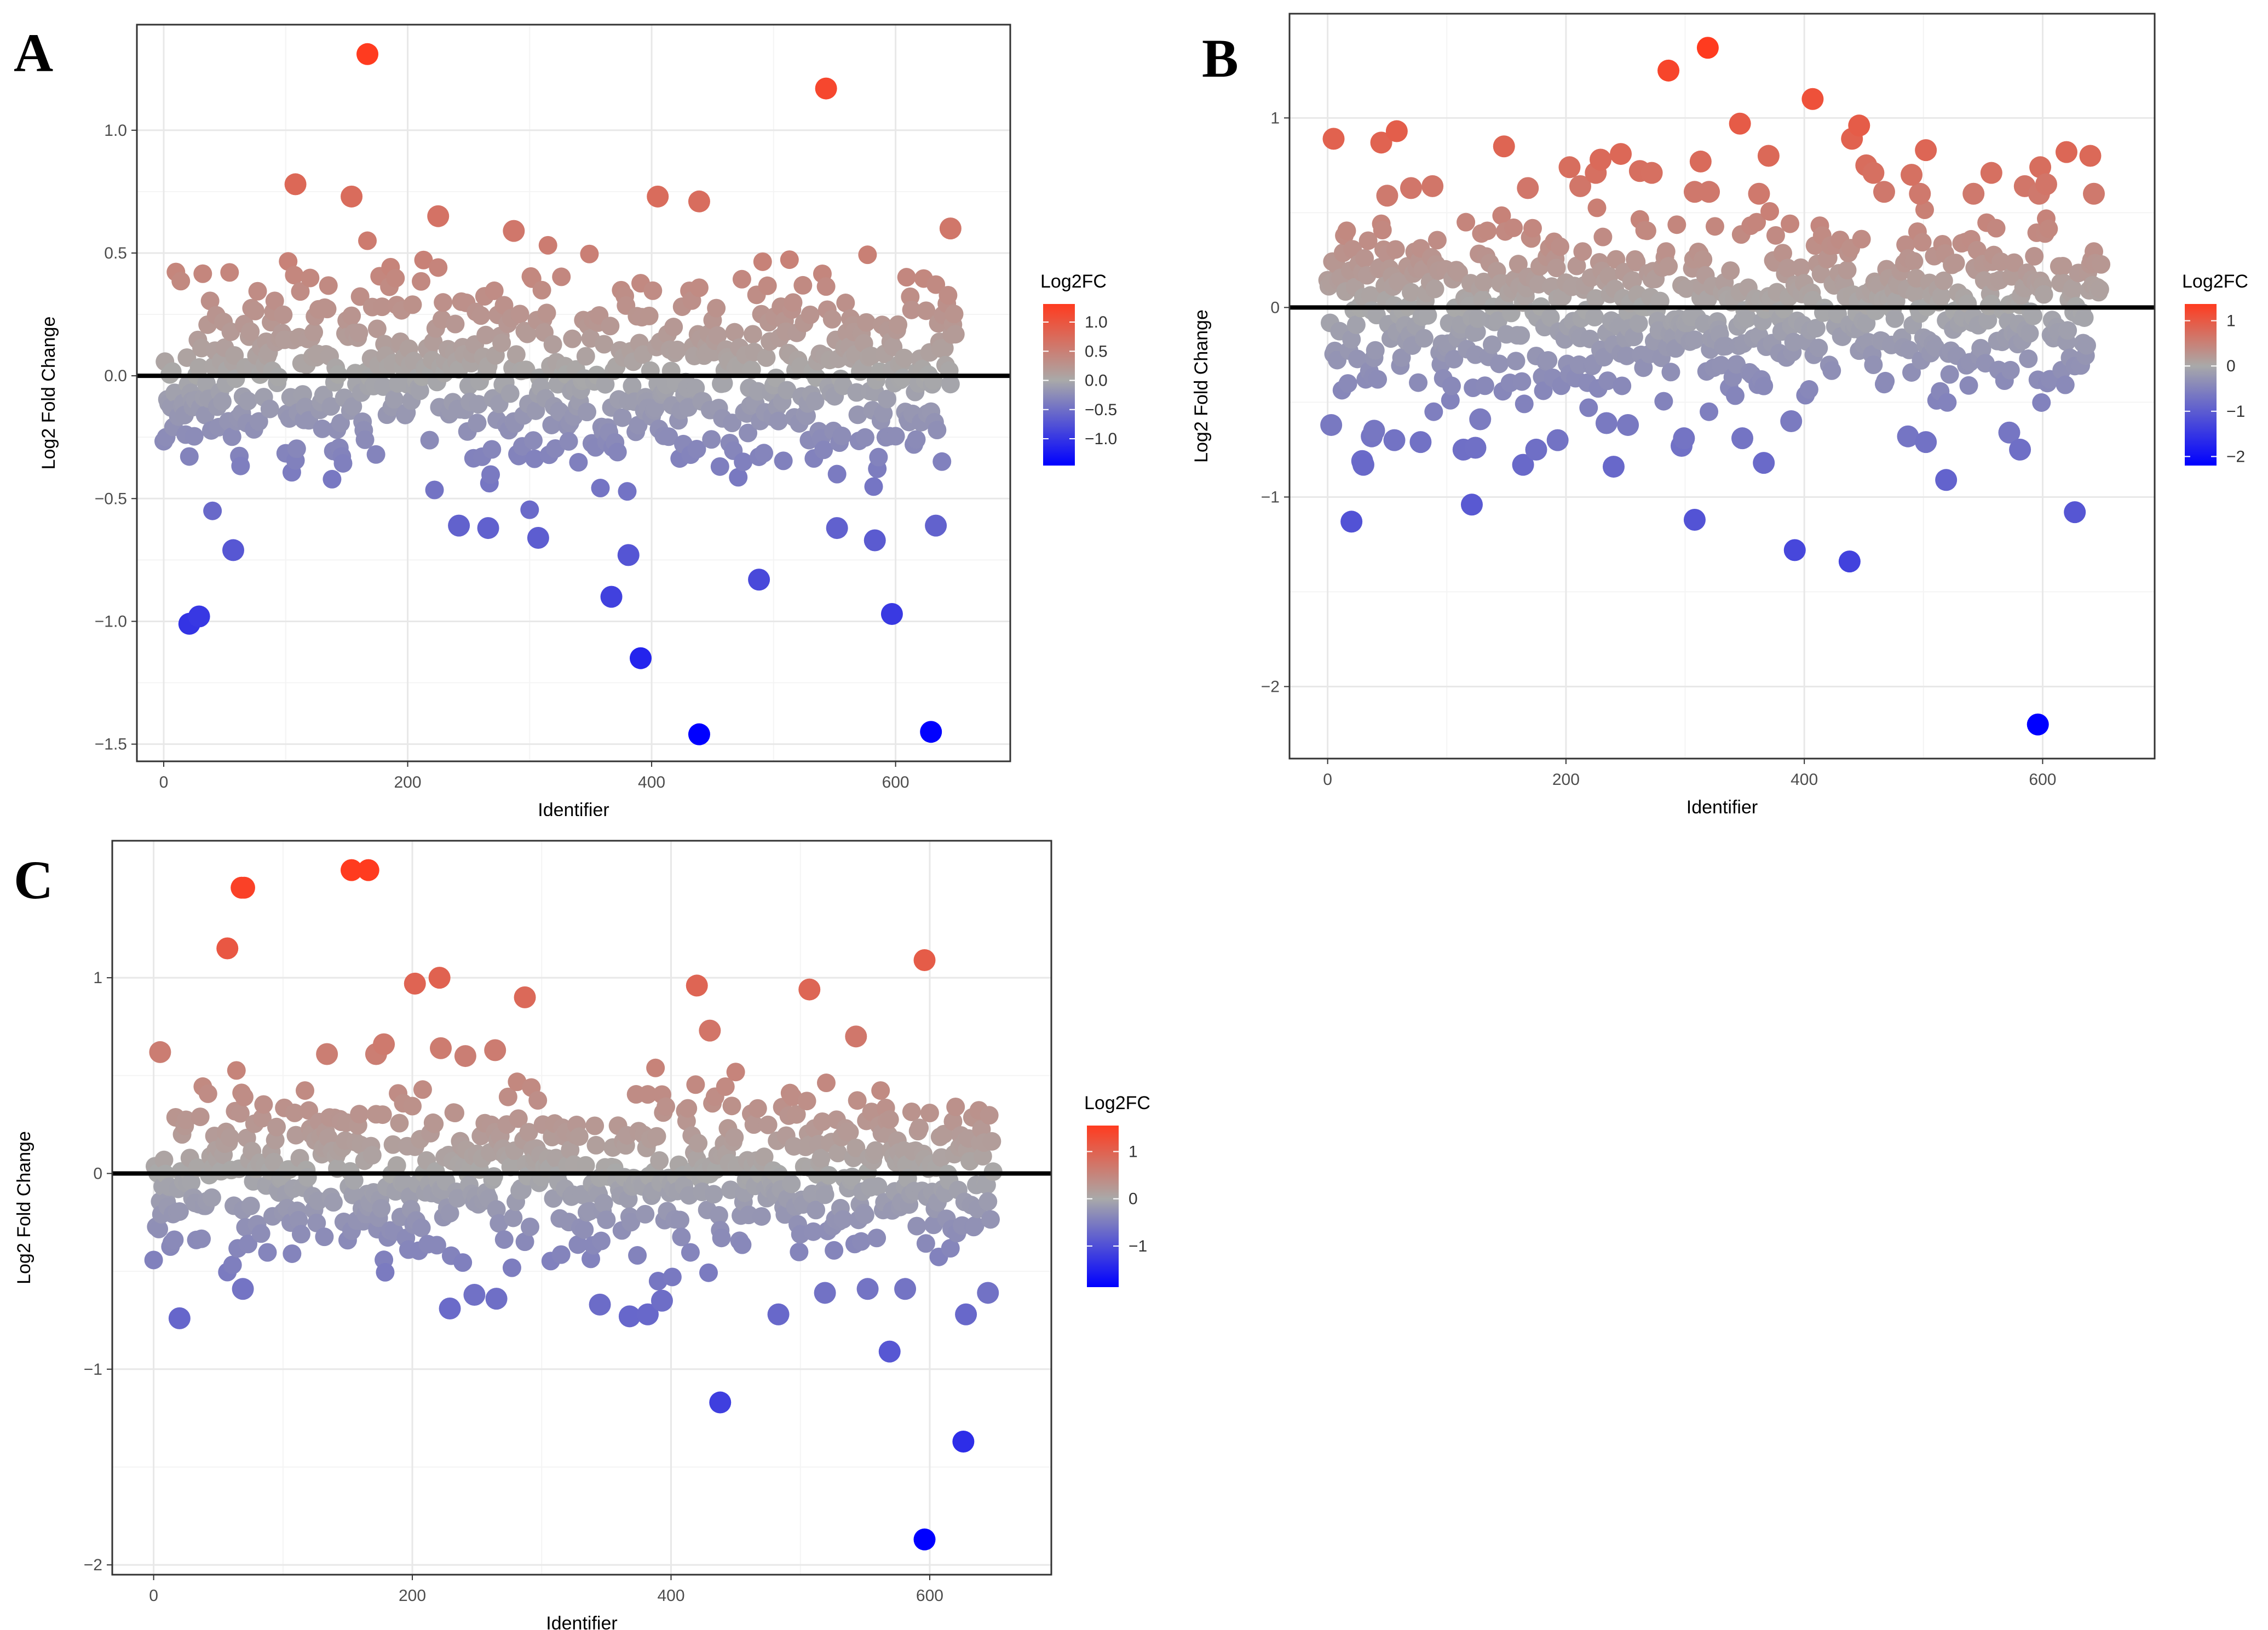 The image size is (2268, 1630). I want to click on y-tick-label: −2, so click(1270, 687).